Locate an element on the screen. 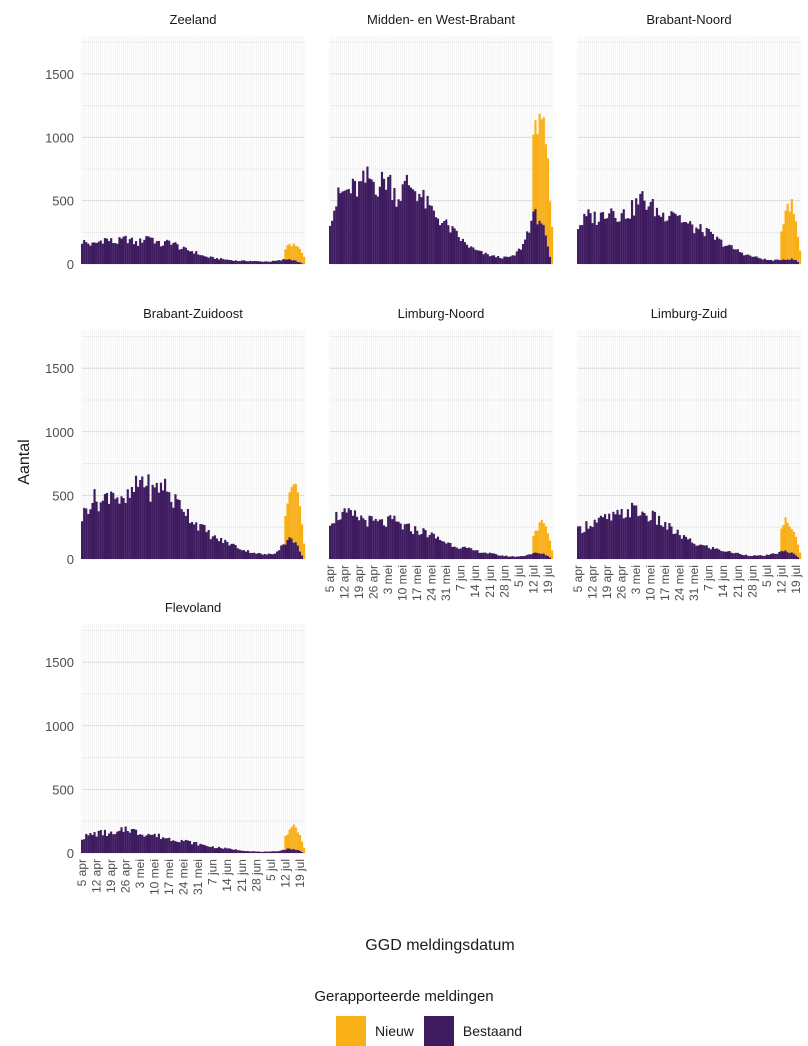 This screenshot has width=808, height=1046. x-tick-label: 12 jul is located at coordinates (285, 873).